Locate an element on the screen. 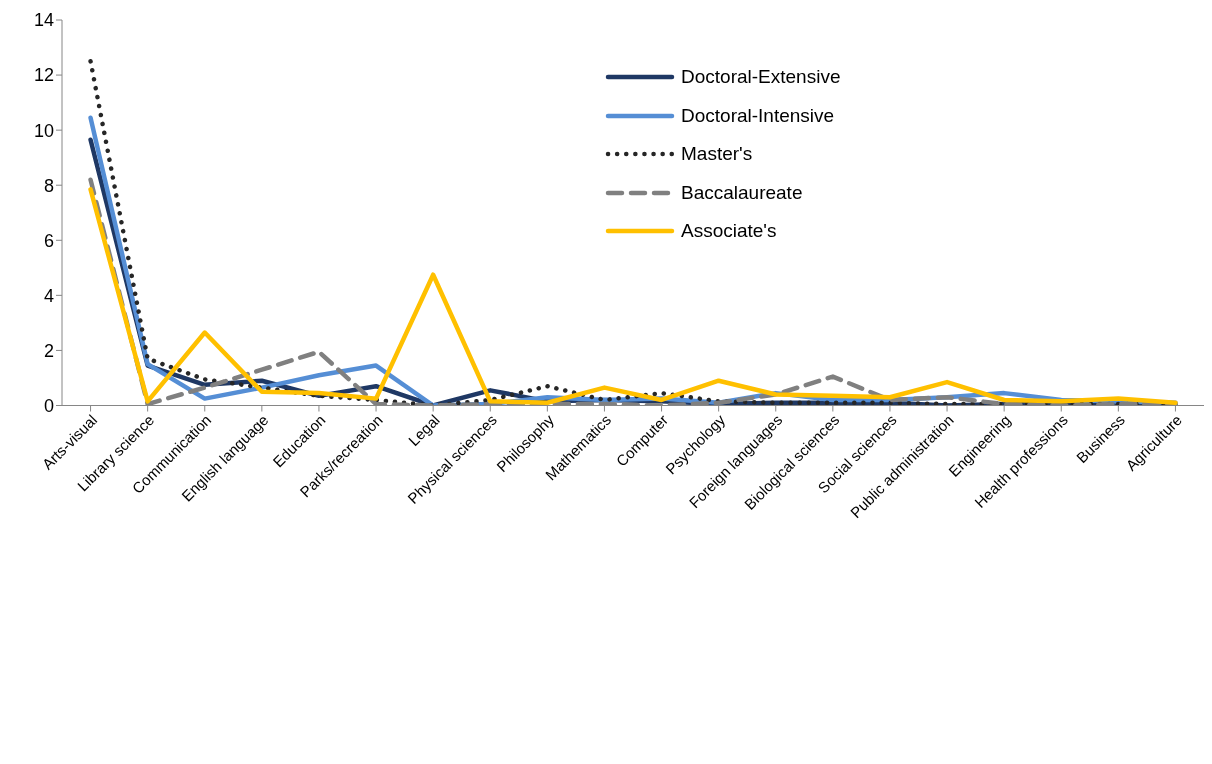  y-tick-label: 14 is located at coordinates (43, 20).